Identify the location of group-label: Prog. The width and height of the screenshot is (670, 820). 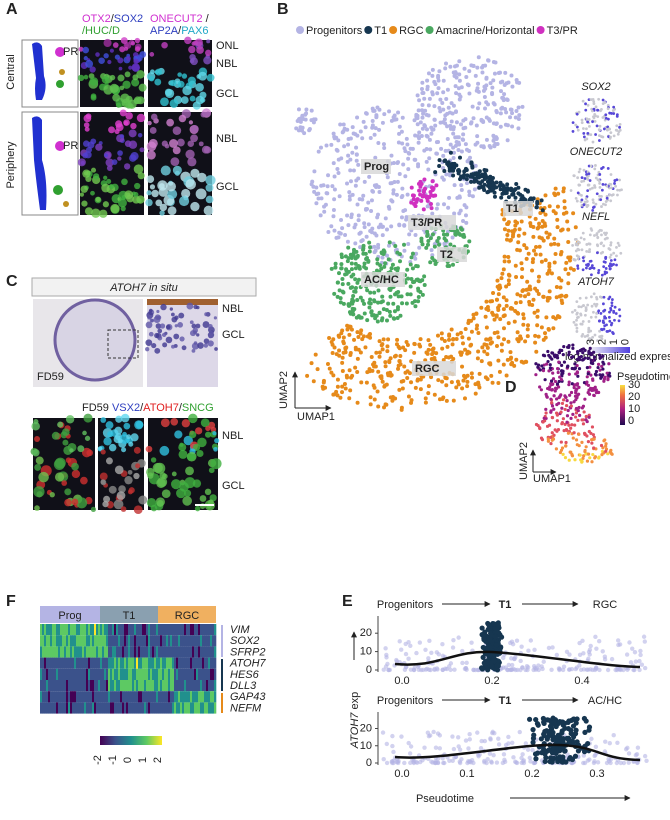
(69, 616).